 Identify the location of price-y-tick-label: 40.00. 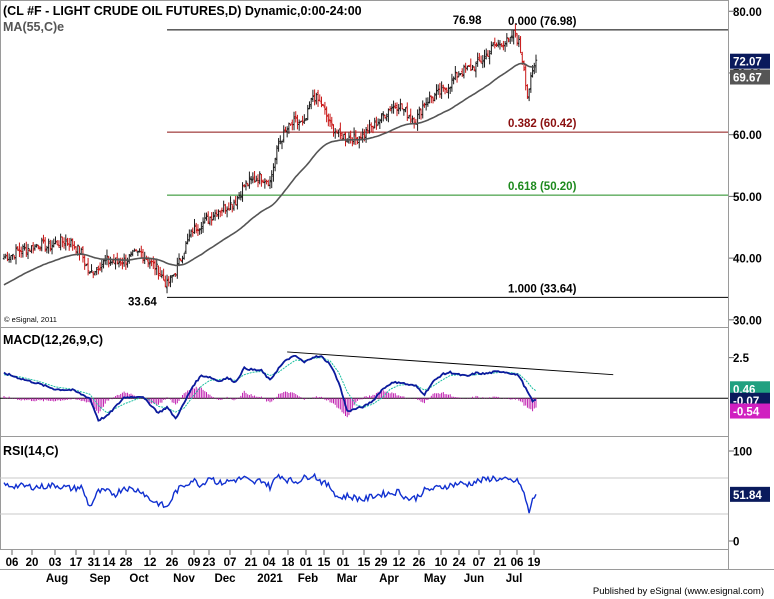
(747, 260).